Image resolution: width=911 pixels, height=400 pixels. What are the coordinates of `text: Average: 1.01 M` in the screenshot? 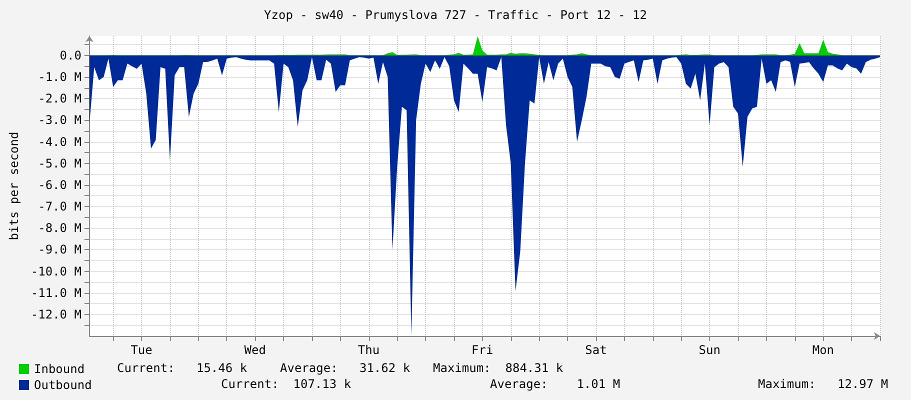 It's located at (555, 384).